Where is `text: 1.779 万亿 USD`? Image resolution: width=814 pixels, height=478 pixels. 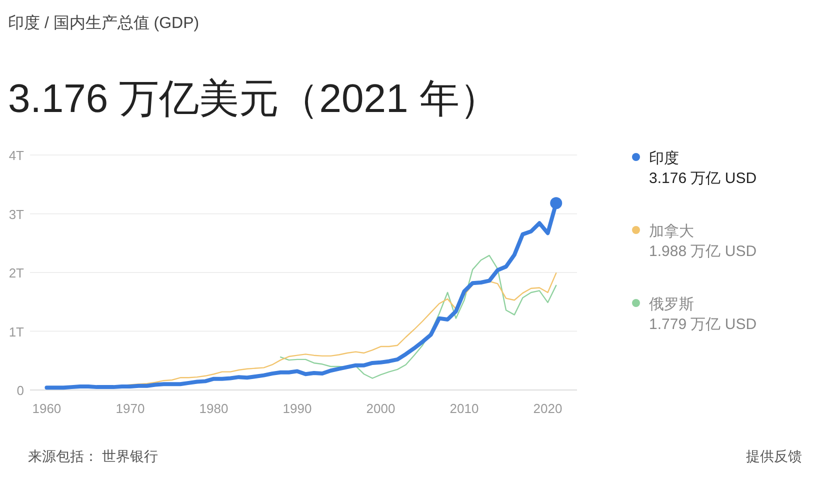 text: 1.779 万亿 USD is located at coordinates (703, 324).